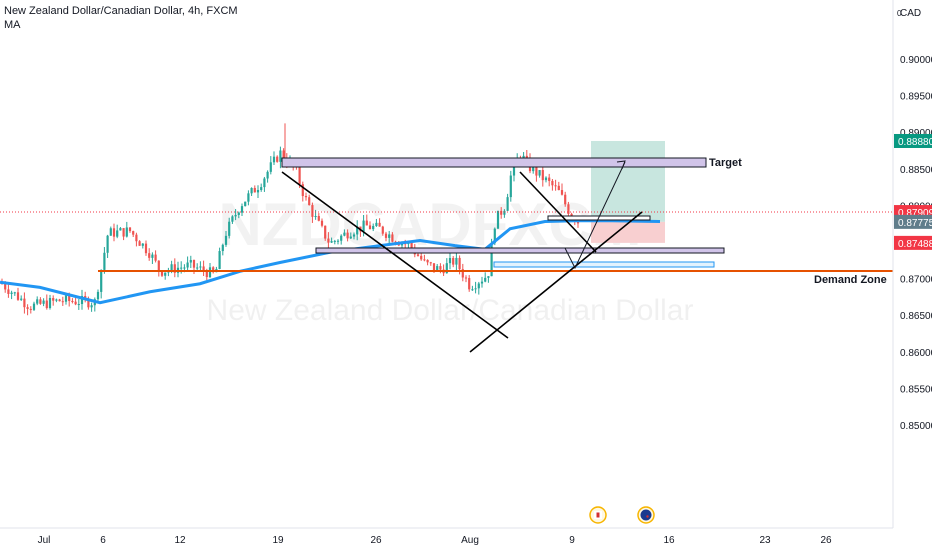 The width and height of the screenshot is (932, 555). I want to click on indicator-label: MA, so click(12, 25).